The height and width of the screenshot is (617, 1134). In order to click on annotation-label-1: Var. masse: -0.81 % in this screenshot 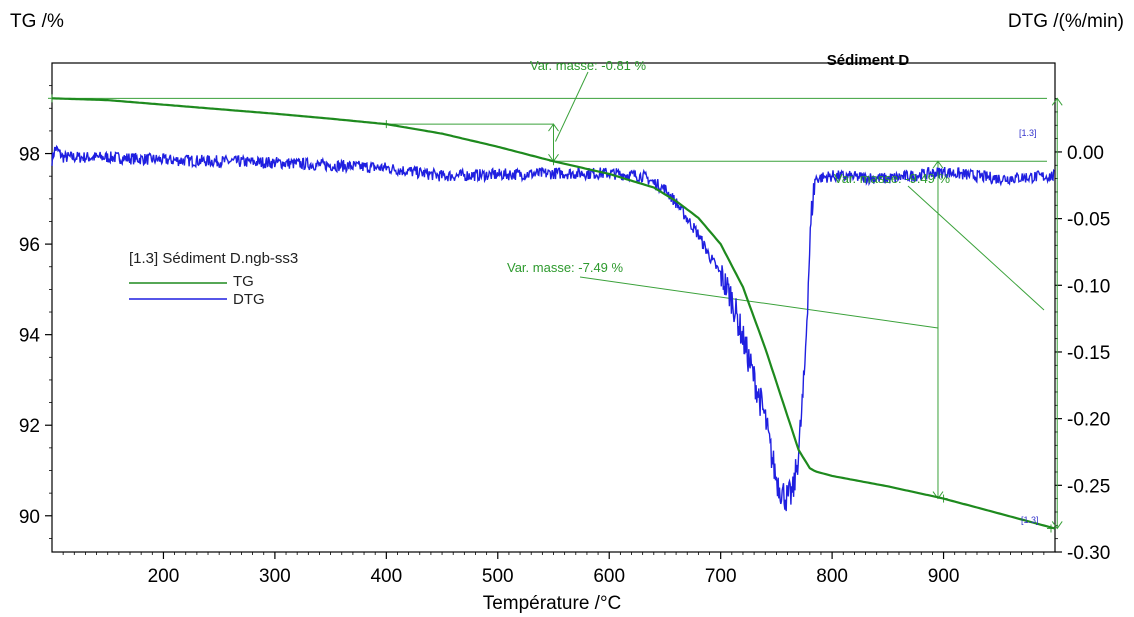, I will do `click(588, 65)`.